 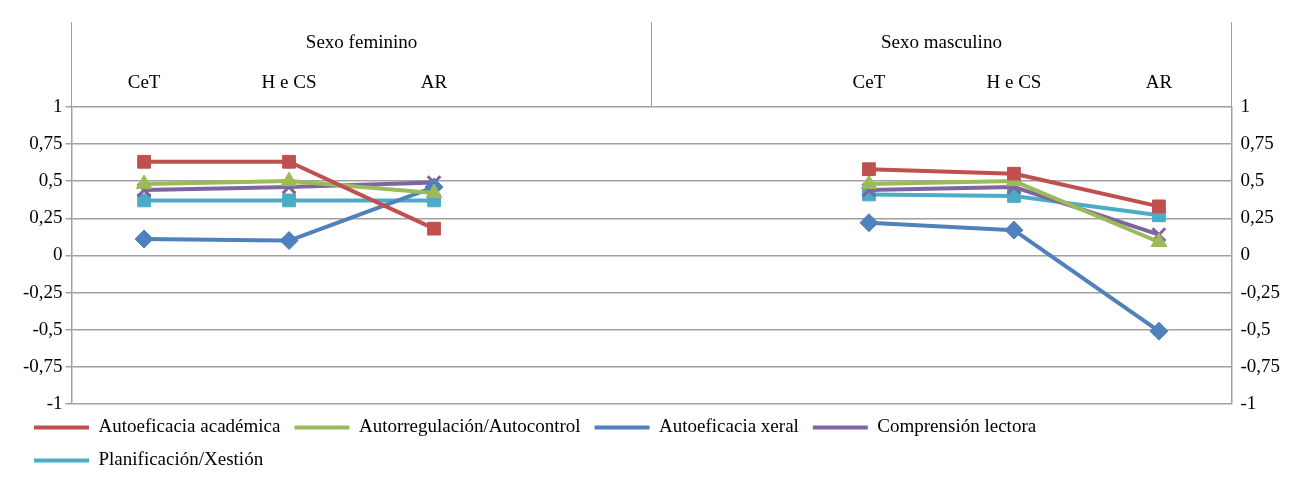 What do you see at coordinates (941, 41) in the screenshot?
I see `text: Sexo masculino` at bounding box center [941, 41].